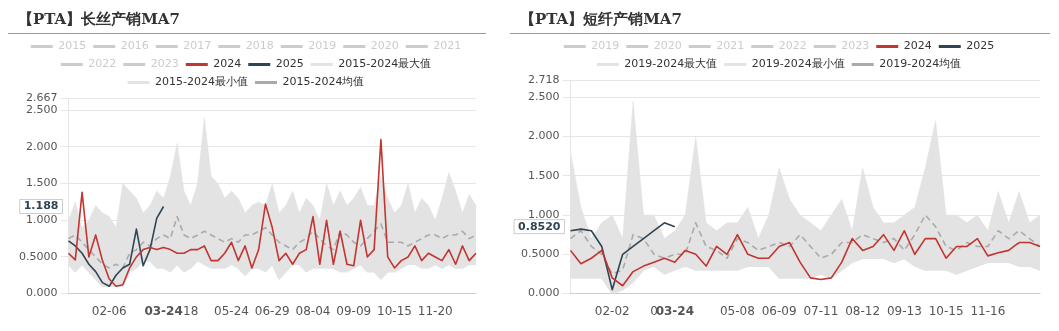 The height and width of the screenshot is (331, 1059). Describe the element at coordinates (780, 21) in the screenshot. I see `chart-title: 【PTA】短纤产销MA7` at that location.